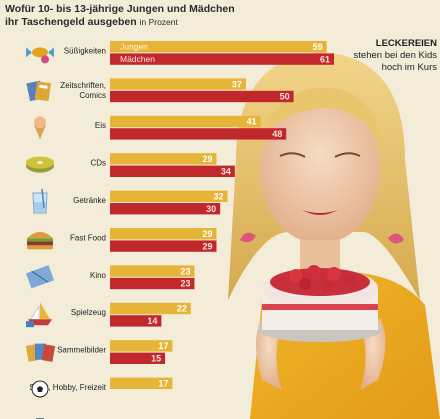 This screenshot has height=419, width=440. Describe the element at coordinates (237, 84) in the screenshot. I see `data-label: 37` at that location.